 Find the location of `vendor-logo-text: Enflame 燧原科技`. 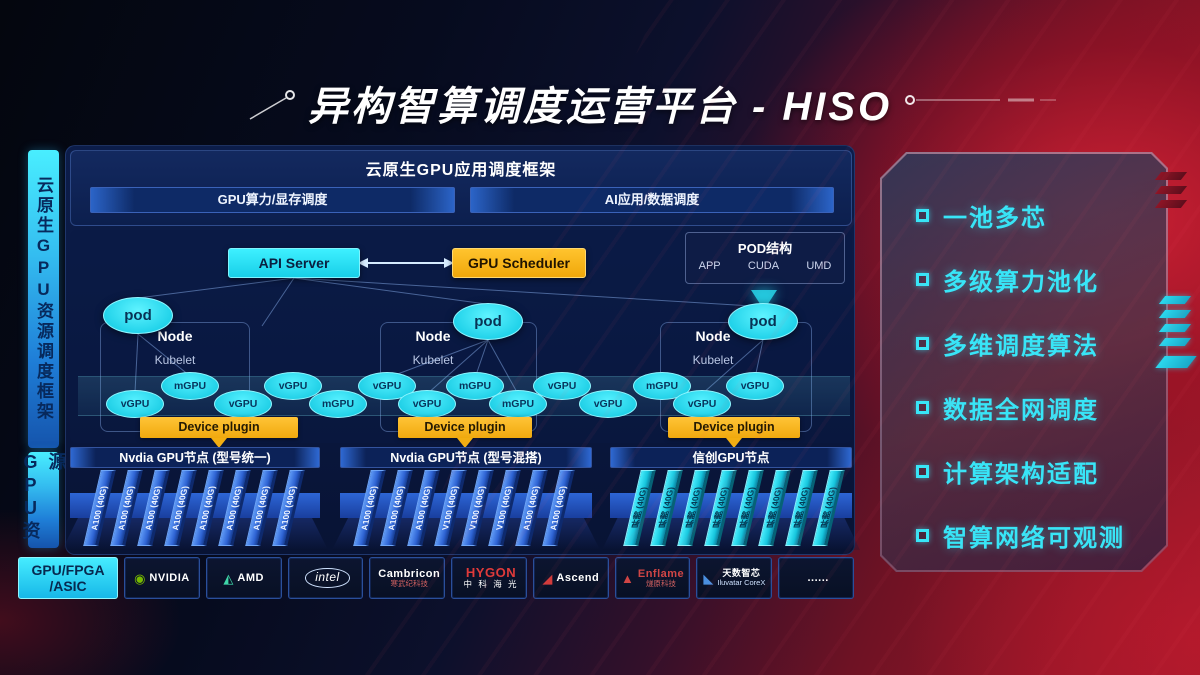

vendor-logo-text: Enflame 燧原科技 is located at coordinates (661, 578).